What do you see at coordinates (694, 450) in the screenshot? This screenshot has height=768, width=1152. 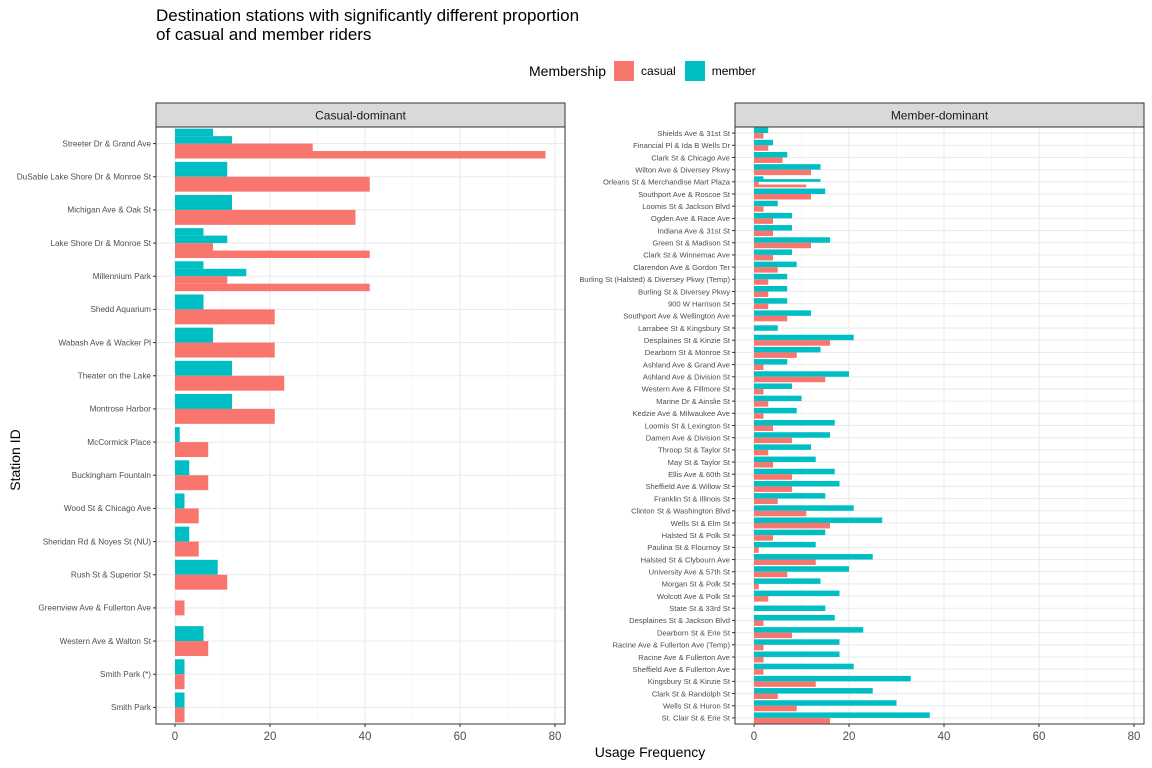 I see `y-tick-label-throop-st-taylor-st: Throop St & Taylor St` at bounding box center [694, 450].